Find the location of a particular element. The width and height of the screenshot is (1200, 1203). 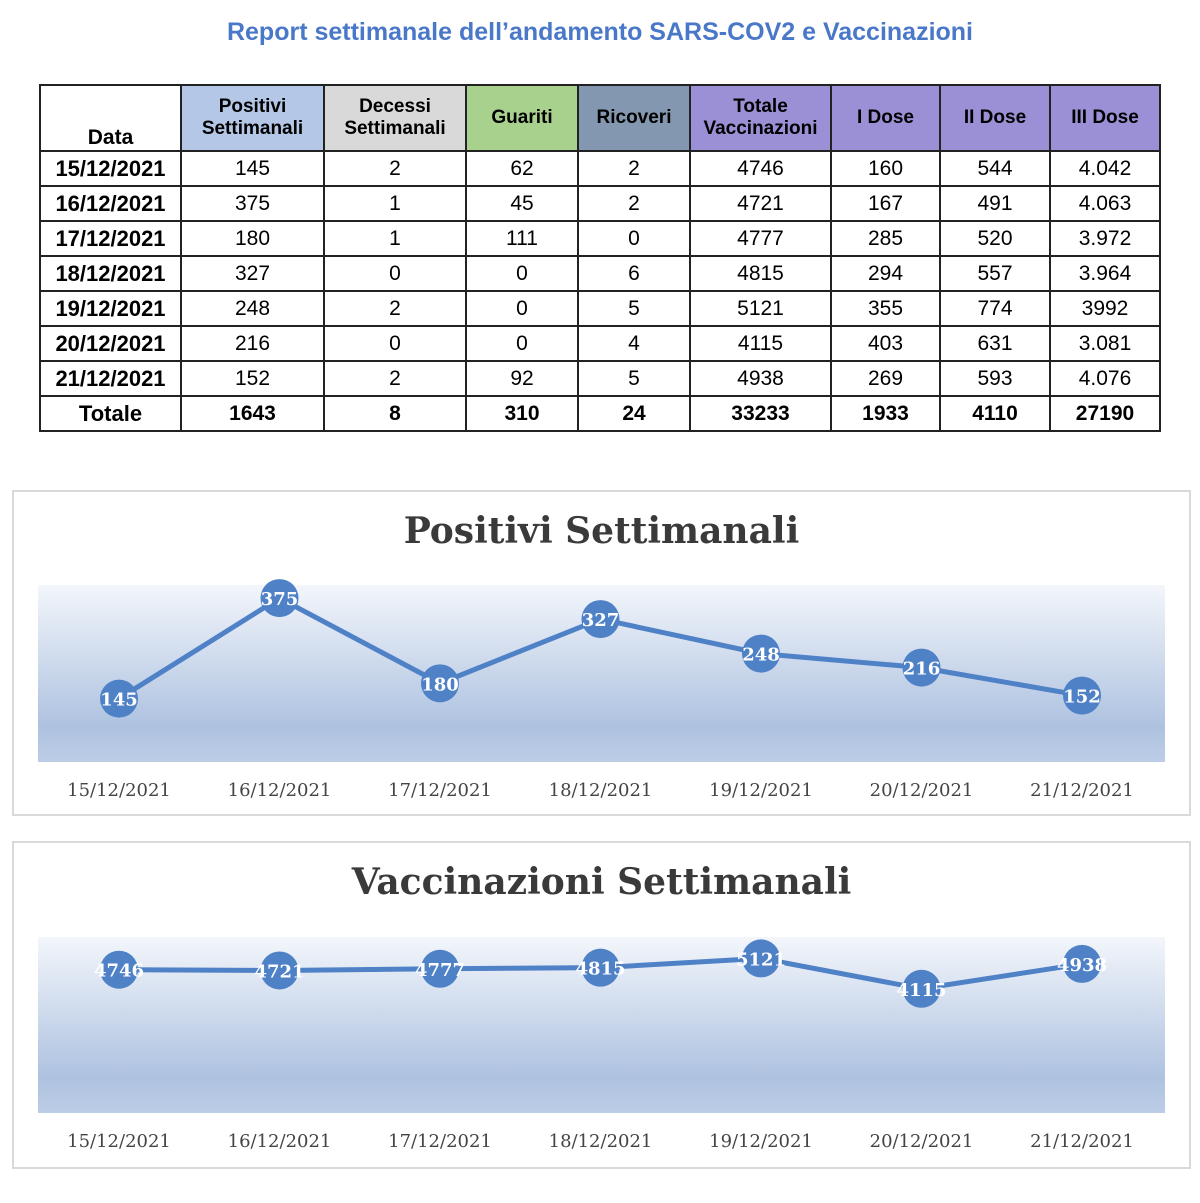

date-cell: 19/12/2021 is located at coordinates (110, 308).